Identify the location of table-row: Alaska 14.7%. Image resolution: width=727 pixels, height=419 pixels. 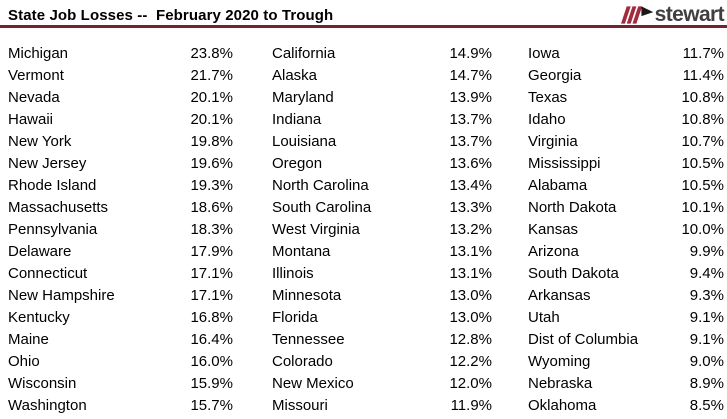
(382, 75).